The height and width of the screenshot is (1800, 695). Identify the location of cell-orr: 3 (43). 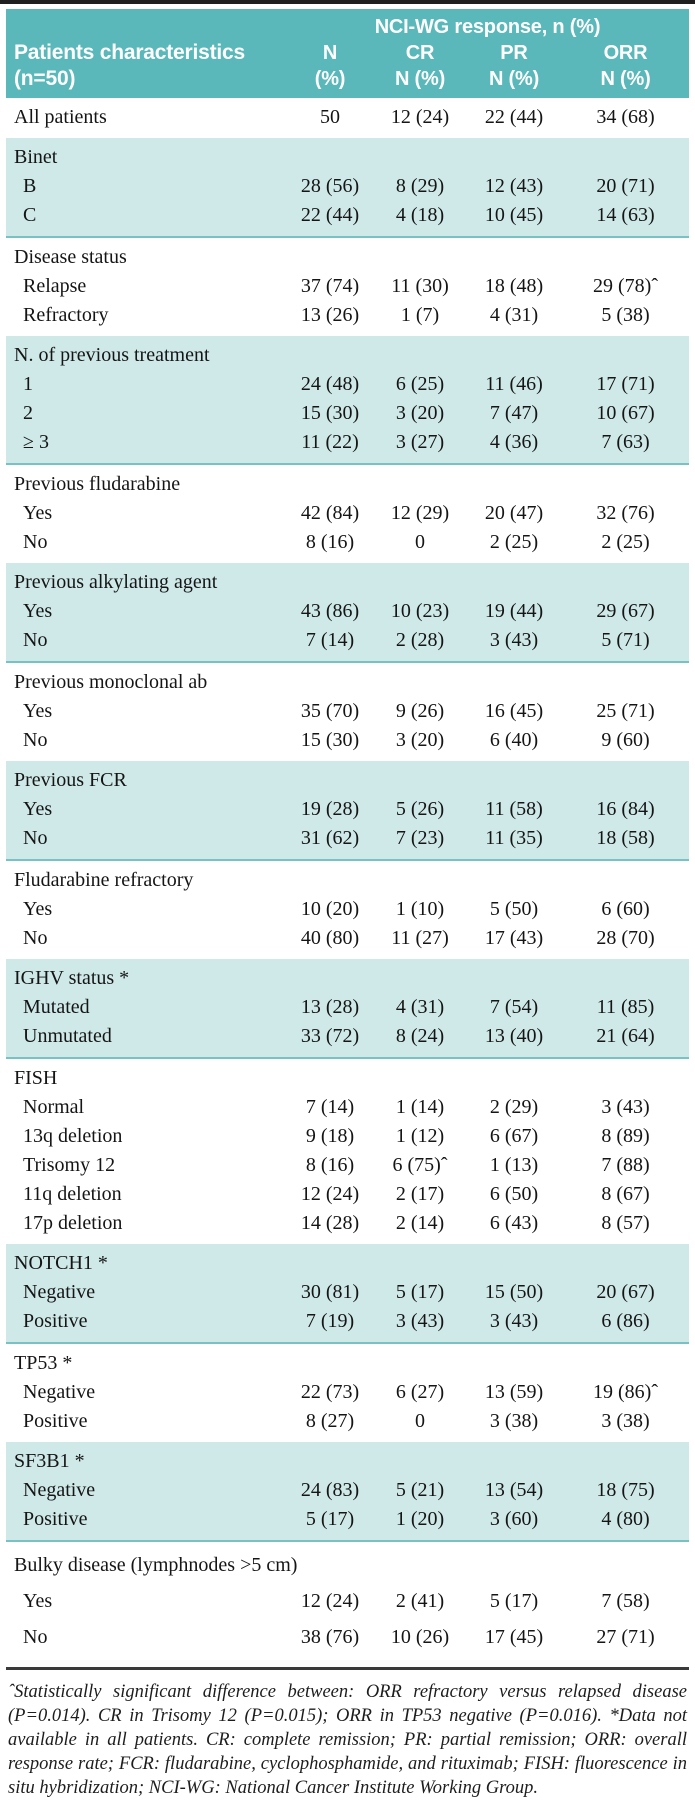
(625, 1107).